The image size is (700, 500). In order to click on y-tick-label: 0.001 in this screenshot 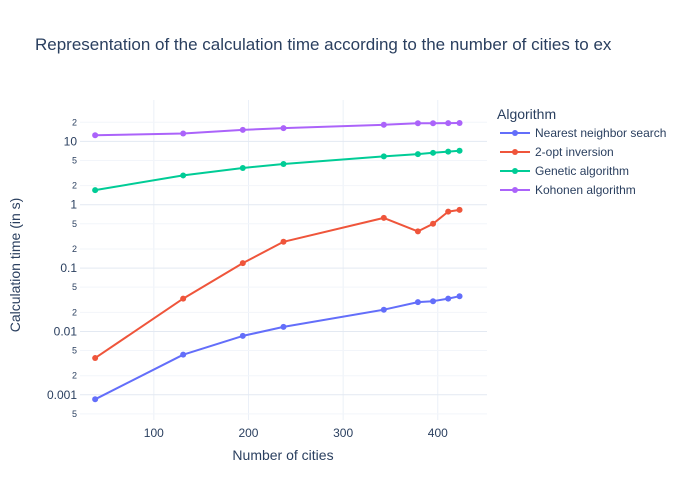, I will do `click(62, 395)`.